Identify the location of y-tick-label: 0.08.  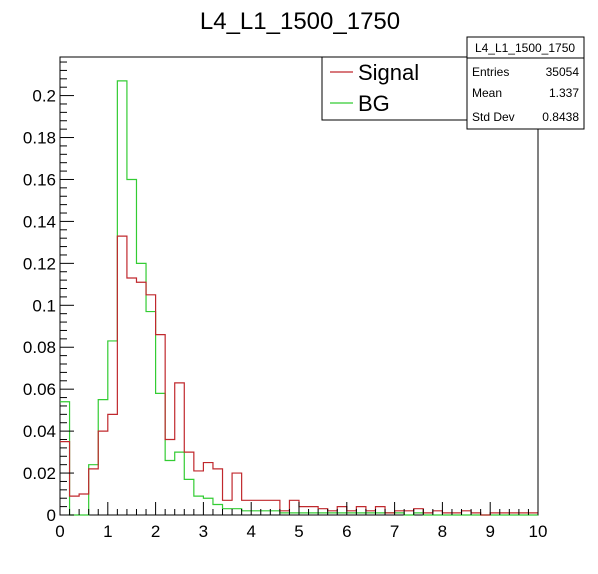
(39, 347).